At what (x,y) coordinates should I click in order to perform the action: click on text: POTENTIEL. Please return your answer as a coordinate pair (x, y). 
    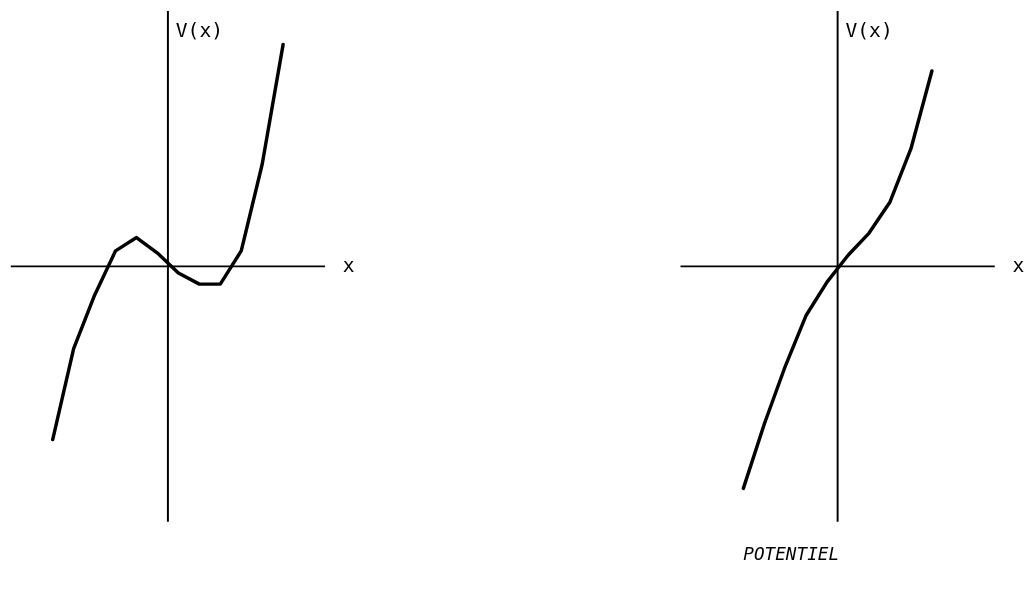
    Looking at the image, I should click on (791, 553).